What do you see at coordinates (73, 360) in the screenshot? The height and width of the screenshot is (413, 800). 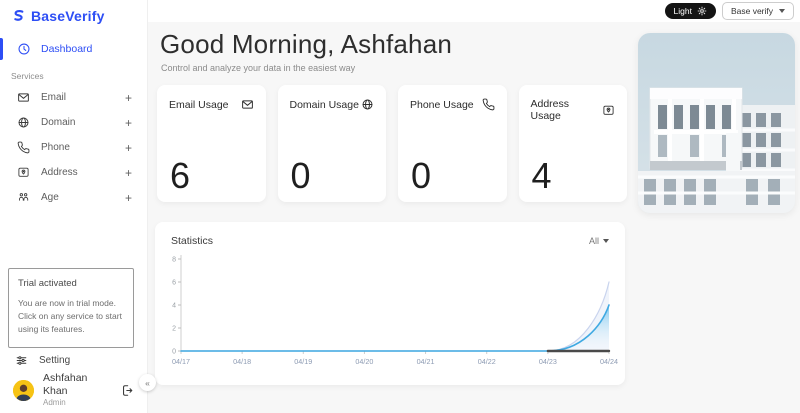 I see `sidebar-item-setting: Setting` at bounding box center [73, 360].